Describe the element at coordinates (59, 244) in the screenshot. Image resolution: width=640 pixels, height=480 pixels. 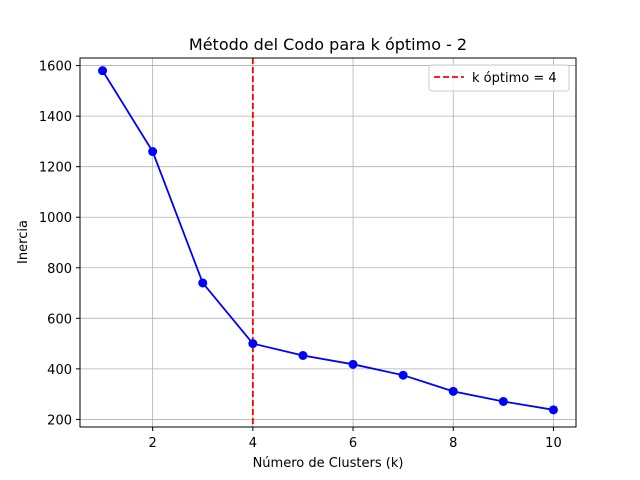
I see `y-axis-ticks: 200 400 600 800 1000 1200 1400 1600` at that location.